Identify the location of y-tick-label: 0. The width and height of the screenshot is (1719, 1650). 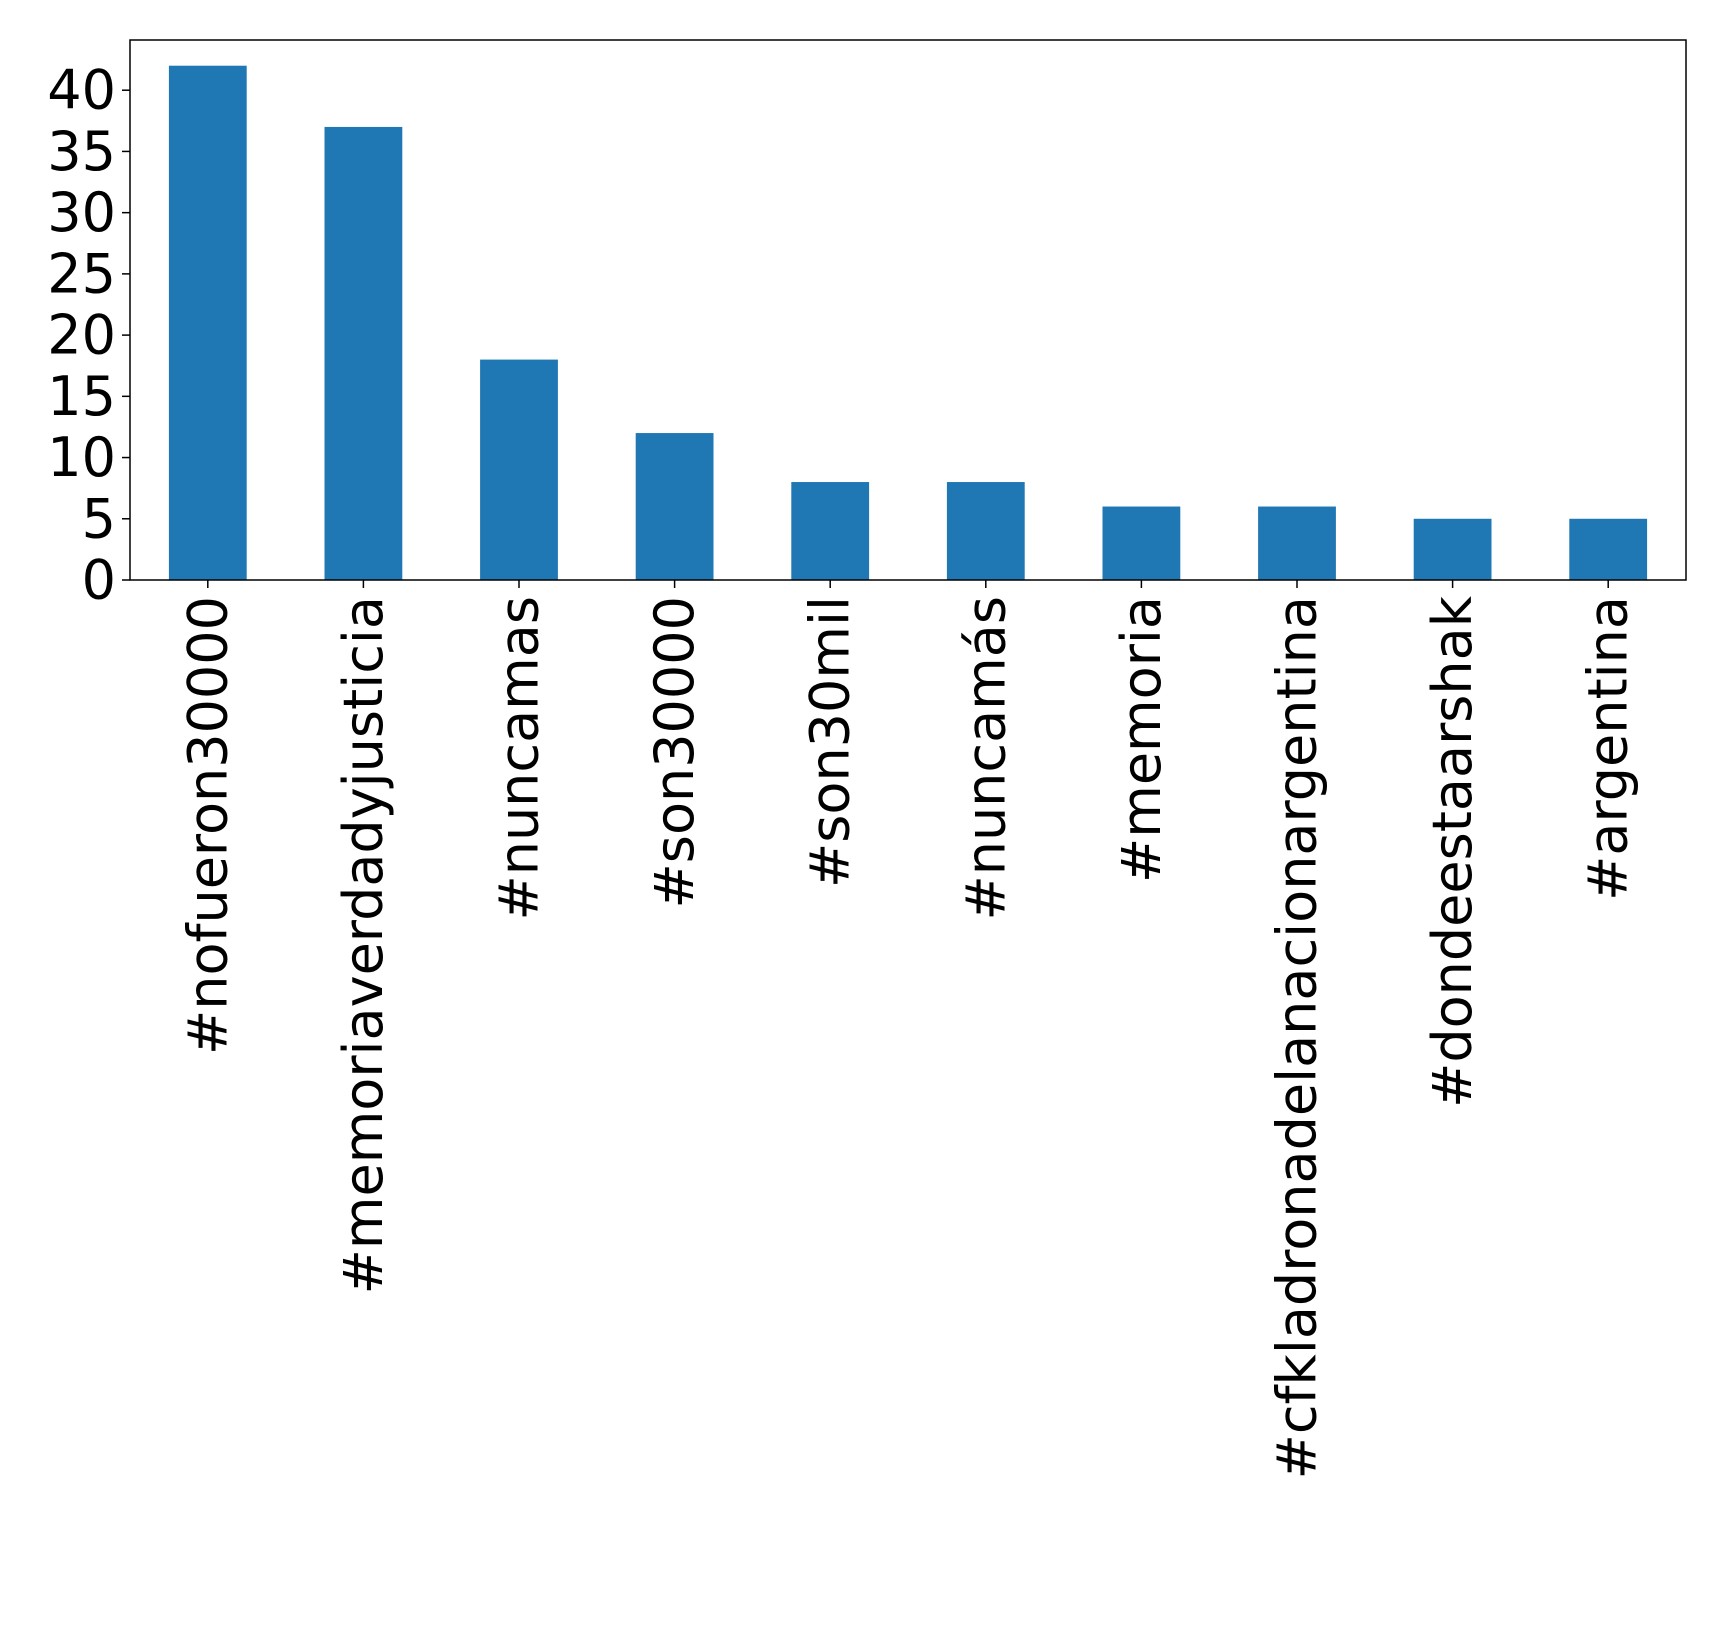
(99, 580).